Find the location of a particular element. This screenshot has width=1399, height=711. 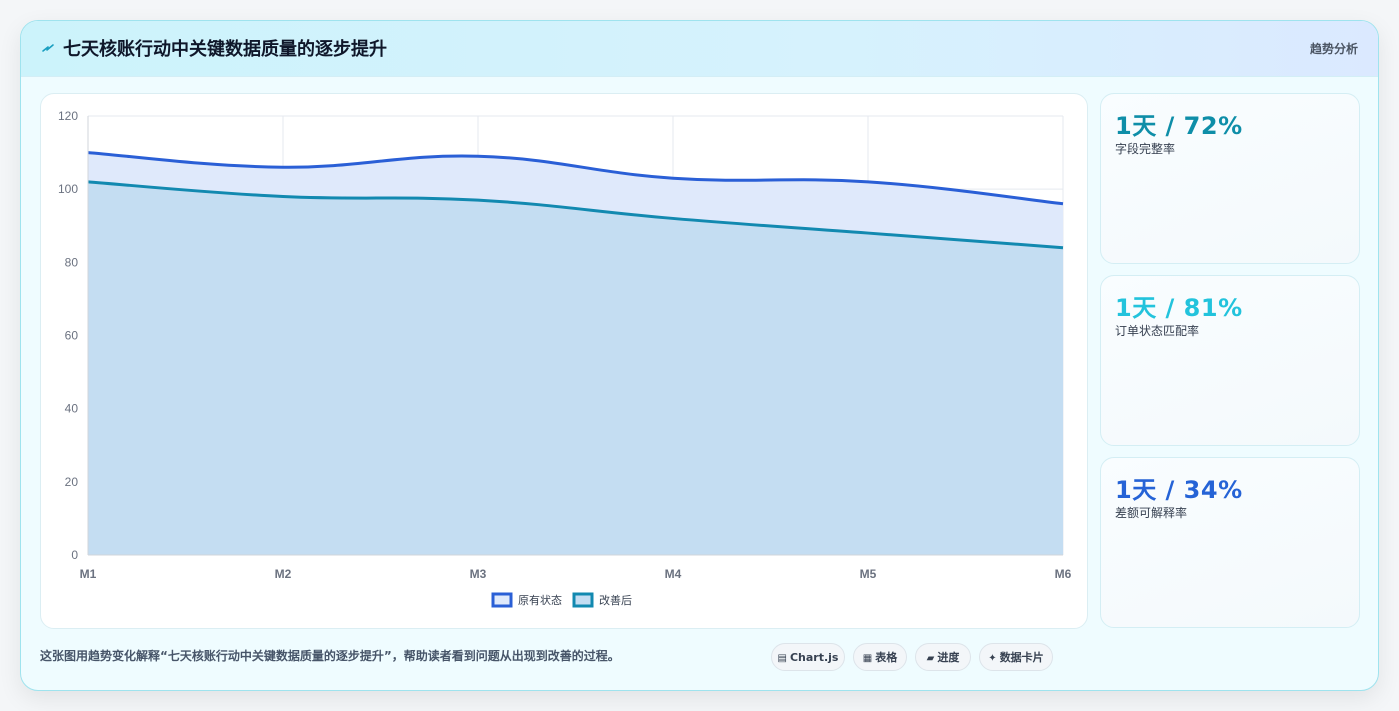

stat-card-diff-explainable: 1天 / 34% 差额可解释率 is located at coordinates (1230, 542).